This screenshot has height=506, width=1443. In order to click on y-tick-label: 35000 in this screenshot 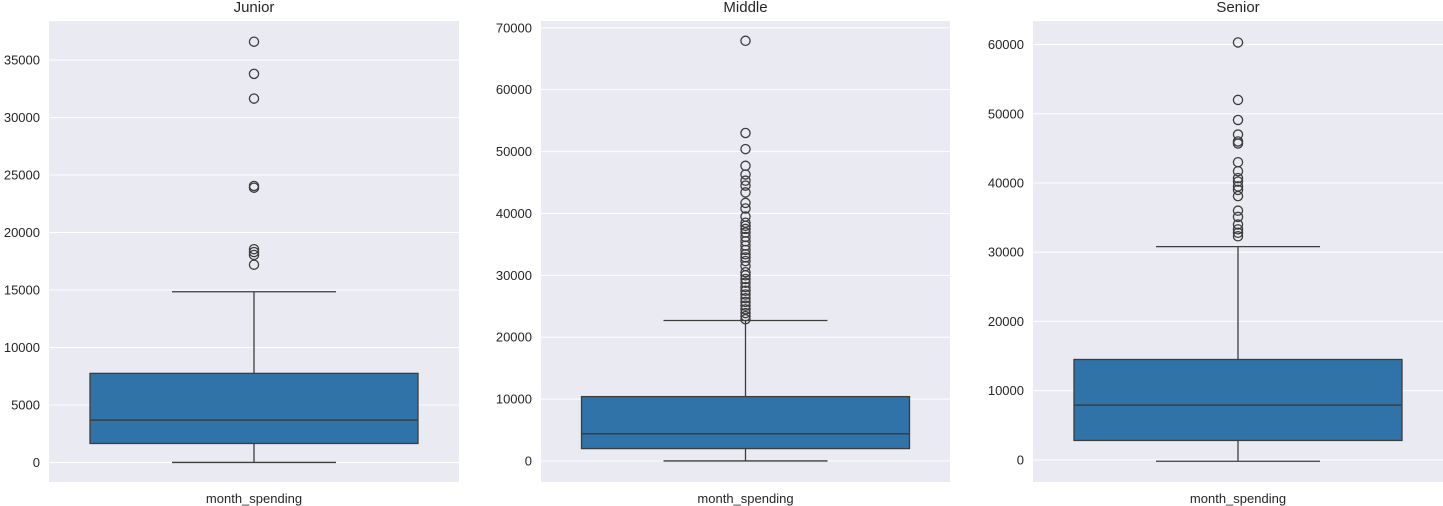, I will do `click(22, 60)`.